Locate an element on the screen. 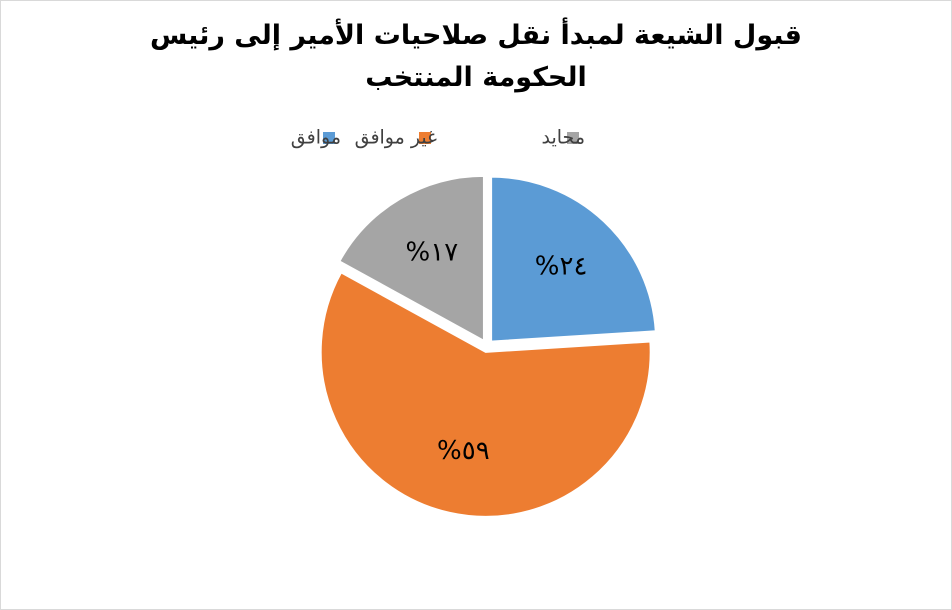 The image size is (952, 610). legend-label: غير موافق is located at coordinates (396, 138).